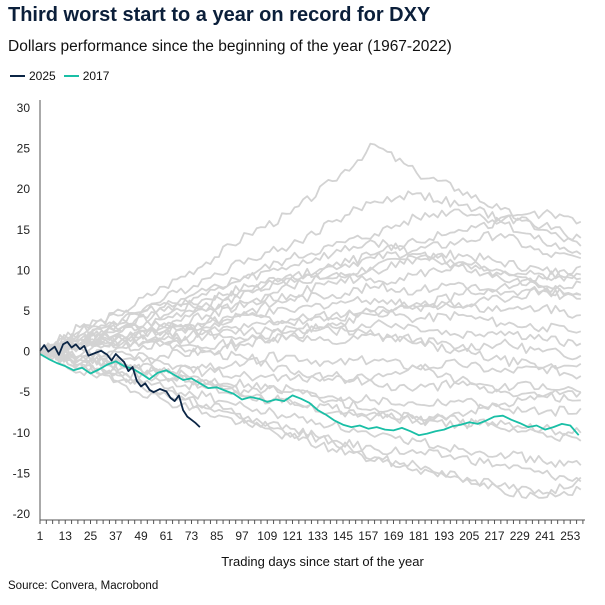 This screenshot has height=605, width=605. Describe the element at coordinates (91, 536) in the screenshot. I see `x-tick-label: 25` at that location.